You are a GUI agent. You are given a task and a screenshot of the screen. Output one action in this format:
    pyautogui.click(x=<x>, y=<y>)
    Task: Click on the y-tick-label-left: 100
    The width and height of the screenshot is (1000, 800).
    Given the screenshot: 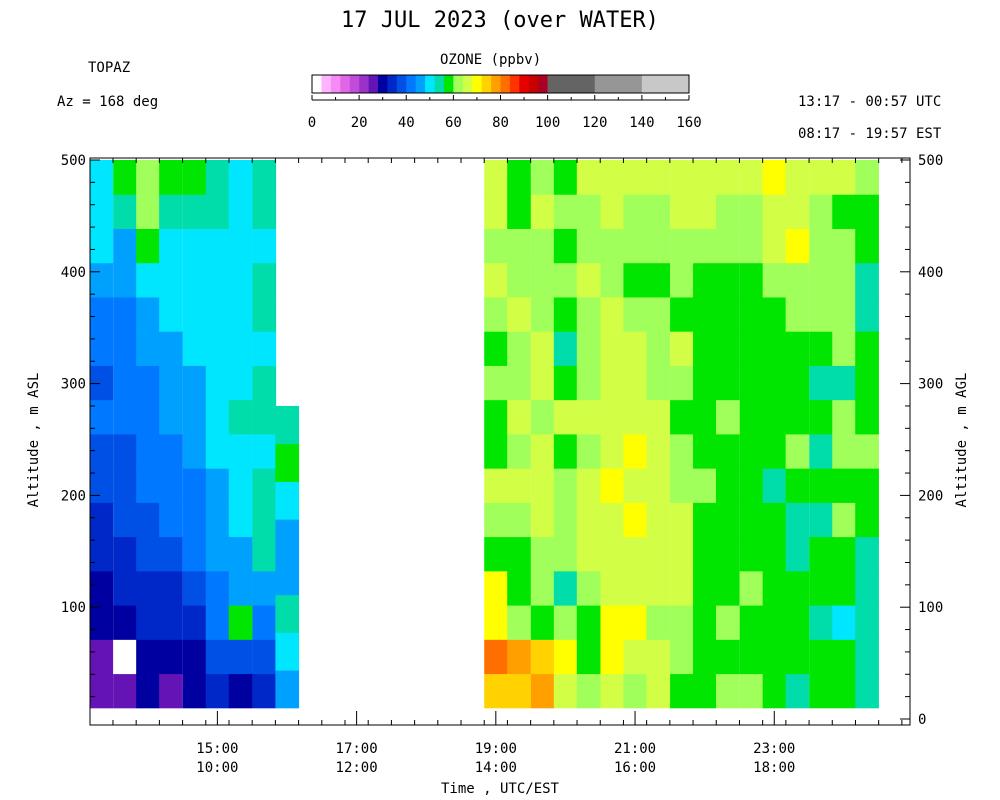 What is the action you would take?
    pyautogui.click(x=73, y=608)
    